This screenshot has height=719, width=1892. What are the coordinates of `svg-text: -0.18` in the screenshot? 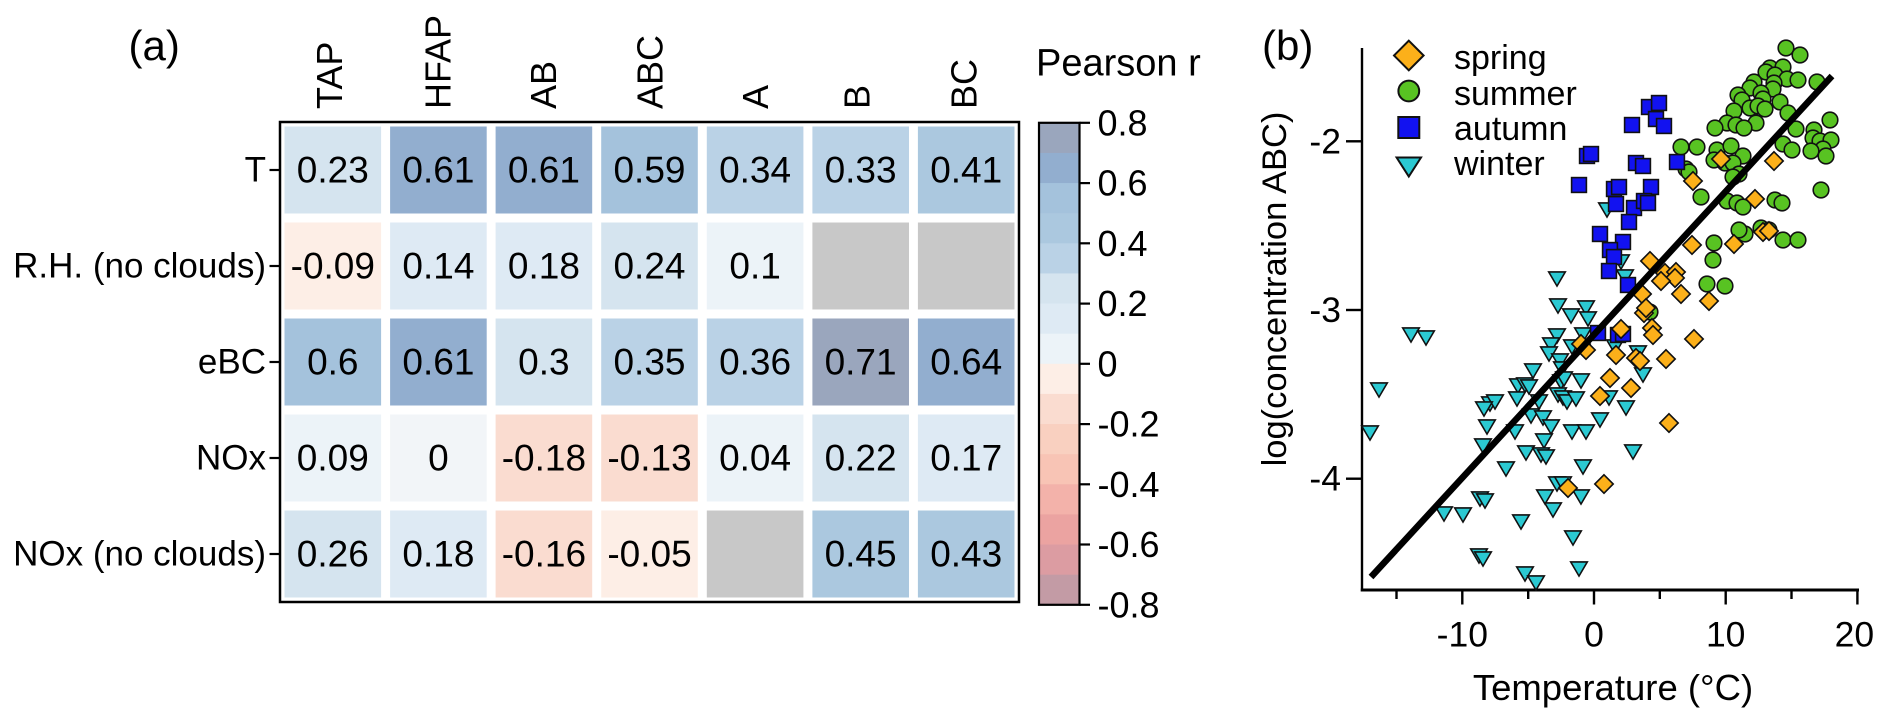 It's located at (544, 458).